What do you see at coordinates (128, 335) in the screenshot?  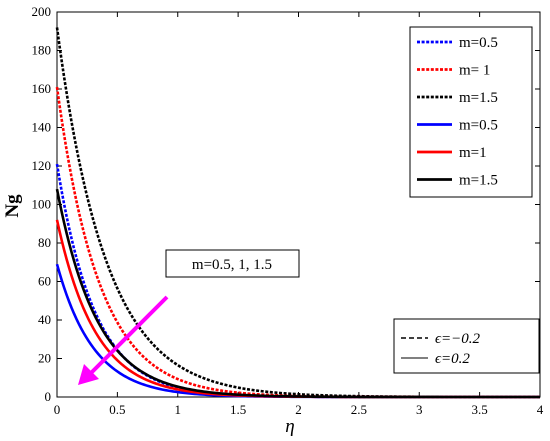 I see `annotation-arrow-shaft` at bounding box center [128, 335].